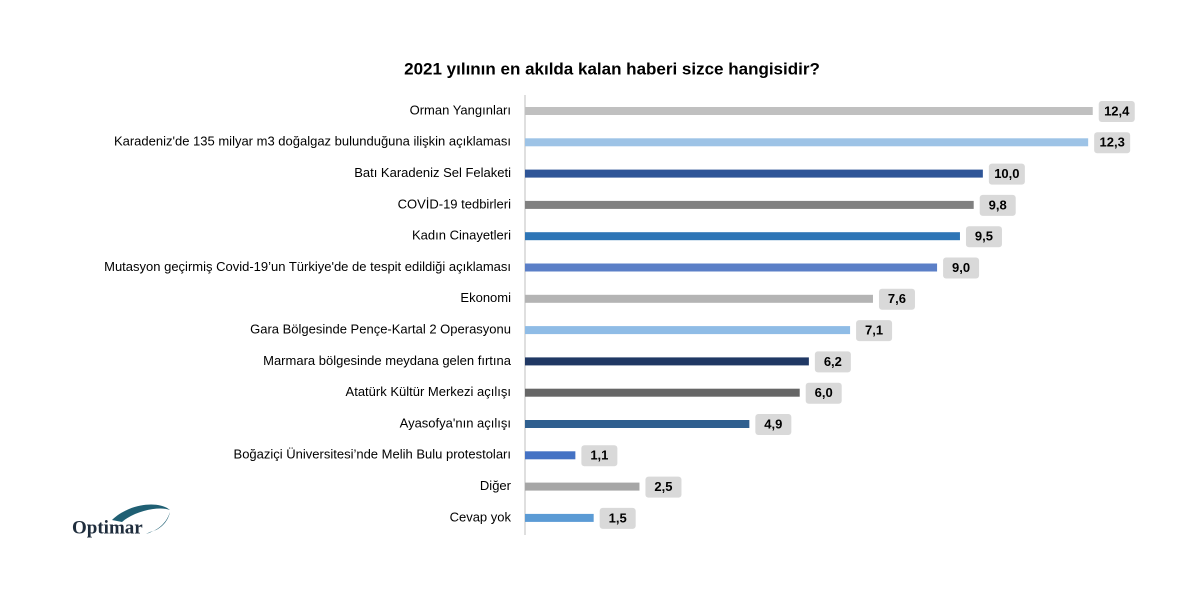  I want to click on value-label: 1,5, so click(618, 517).